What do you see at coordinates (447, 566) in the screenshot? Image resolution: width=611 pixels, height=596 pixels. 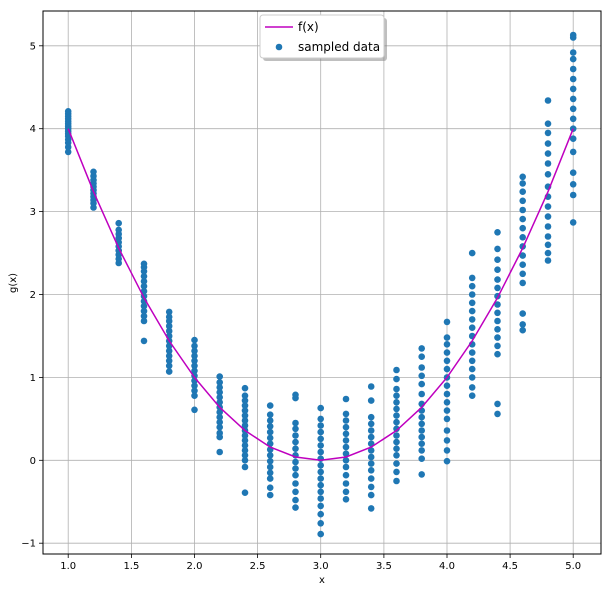 I see `x-tick-label: 4.0` at bounding box center [447, 566].